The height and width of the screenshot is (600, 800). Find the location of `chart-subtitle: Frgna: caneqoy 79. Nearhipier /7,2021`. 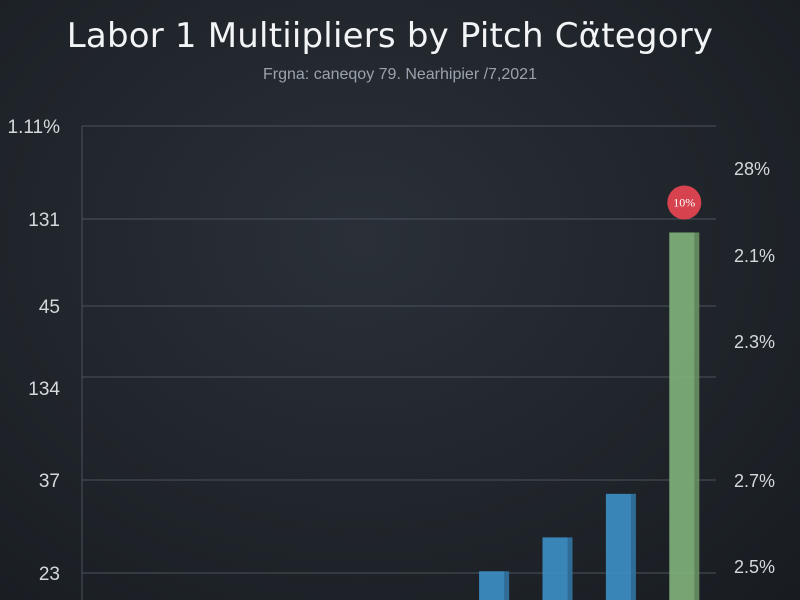

chart-subtitle: Frgna: caneqoy 79. Nearhipier /7,2021 is located at coordinates (400, 74).